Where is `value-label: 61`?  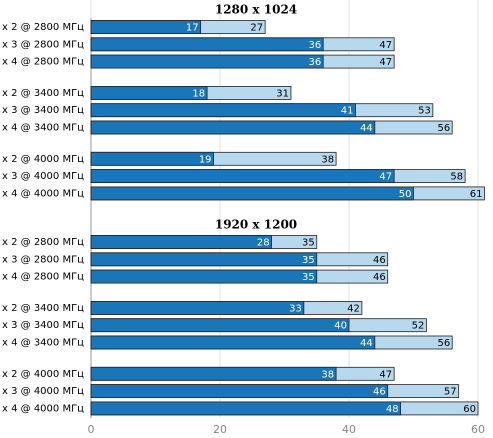
value-label: 61 is located at coordinates (476, 194).